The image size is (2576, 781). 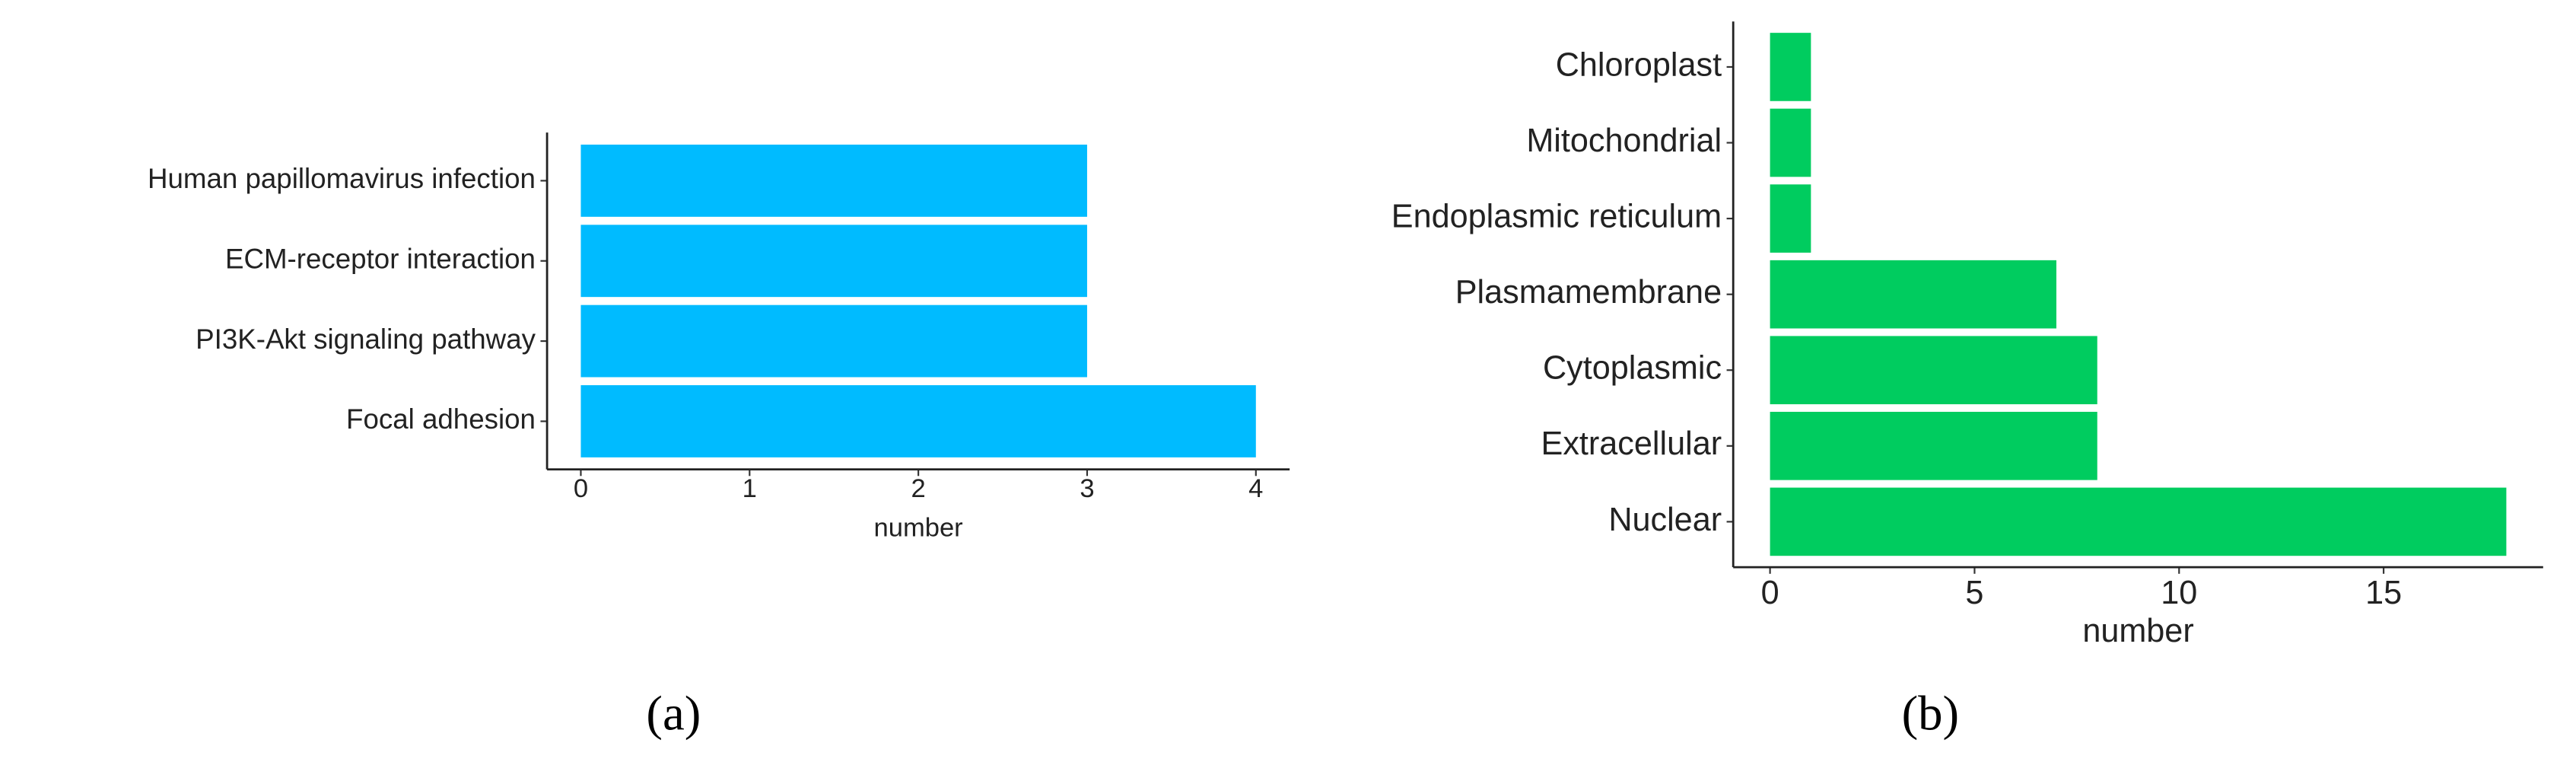 I want to click on x-tick-label: 4, so click(x=1255, y=488).